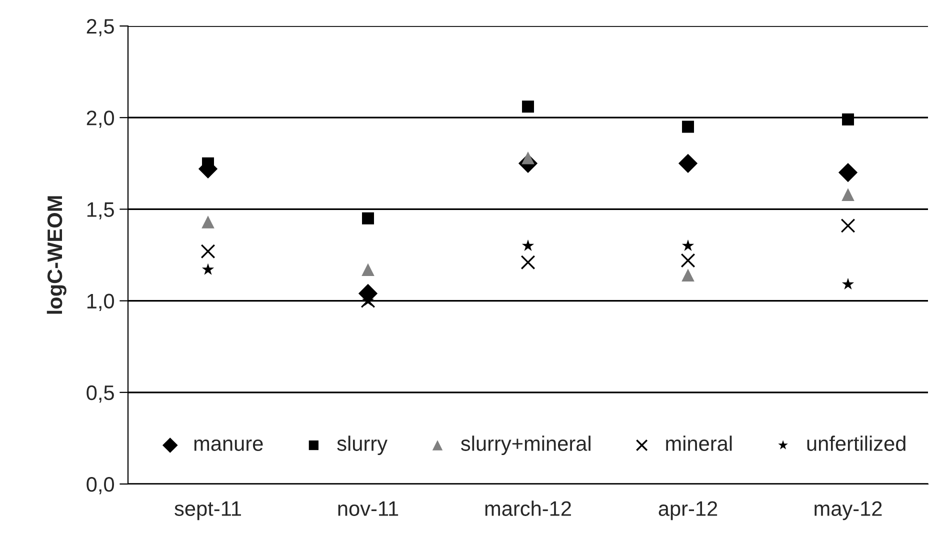 The height and width of the screenshot is (543, 930). I want to click on x-tick-label: may-12, so click(848, 510).